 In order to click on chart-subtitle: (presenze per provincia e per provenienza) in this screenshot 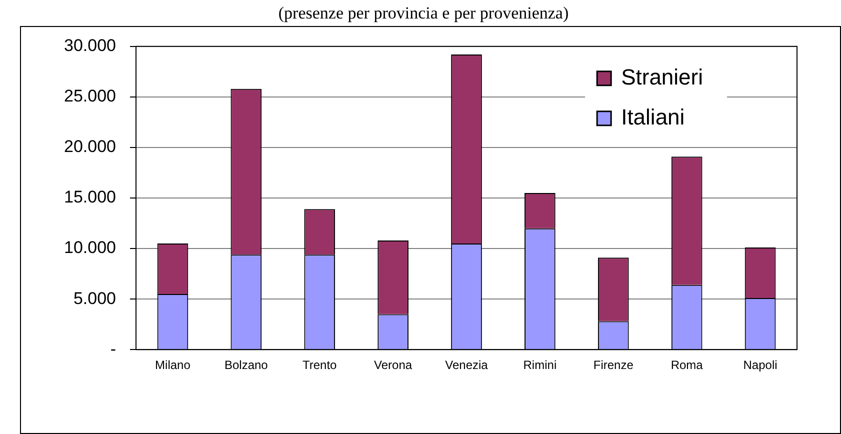, I will do `click(423, 13)`.